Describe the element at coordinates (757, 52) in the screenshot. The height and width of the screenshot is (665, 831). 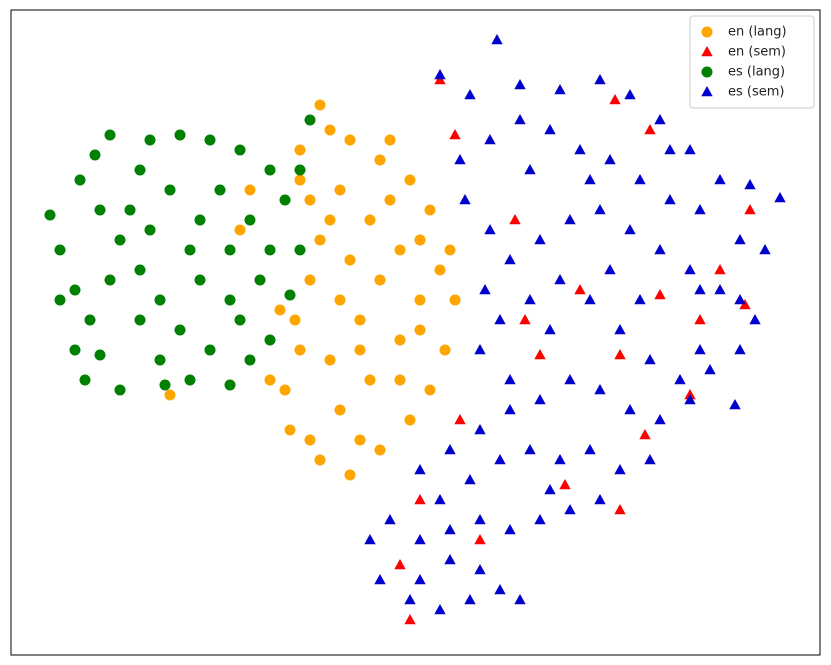
I see `legend-label: en (sem)` at that location.